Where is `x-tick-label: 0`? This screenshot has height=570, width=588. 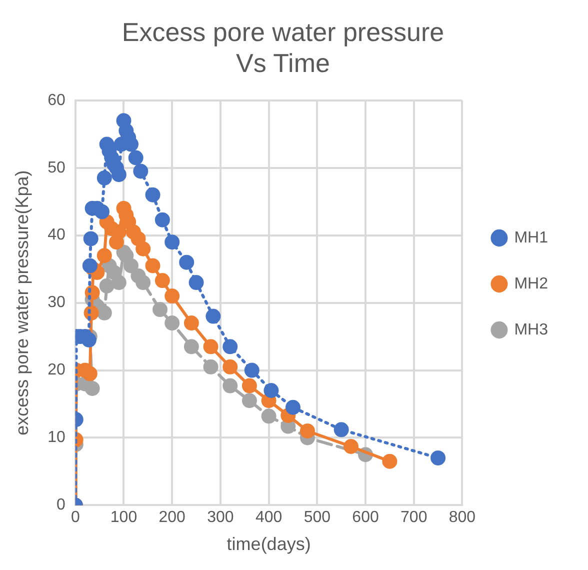
x-tick-label: 0 is located at coordinates (75, 517).